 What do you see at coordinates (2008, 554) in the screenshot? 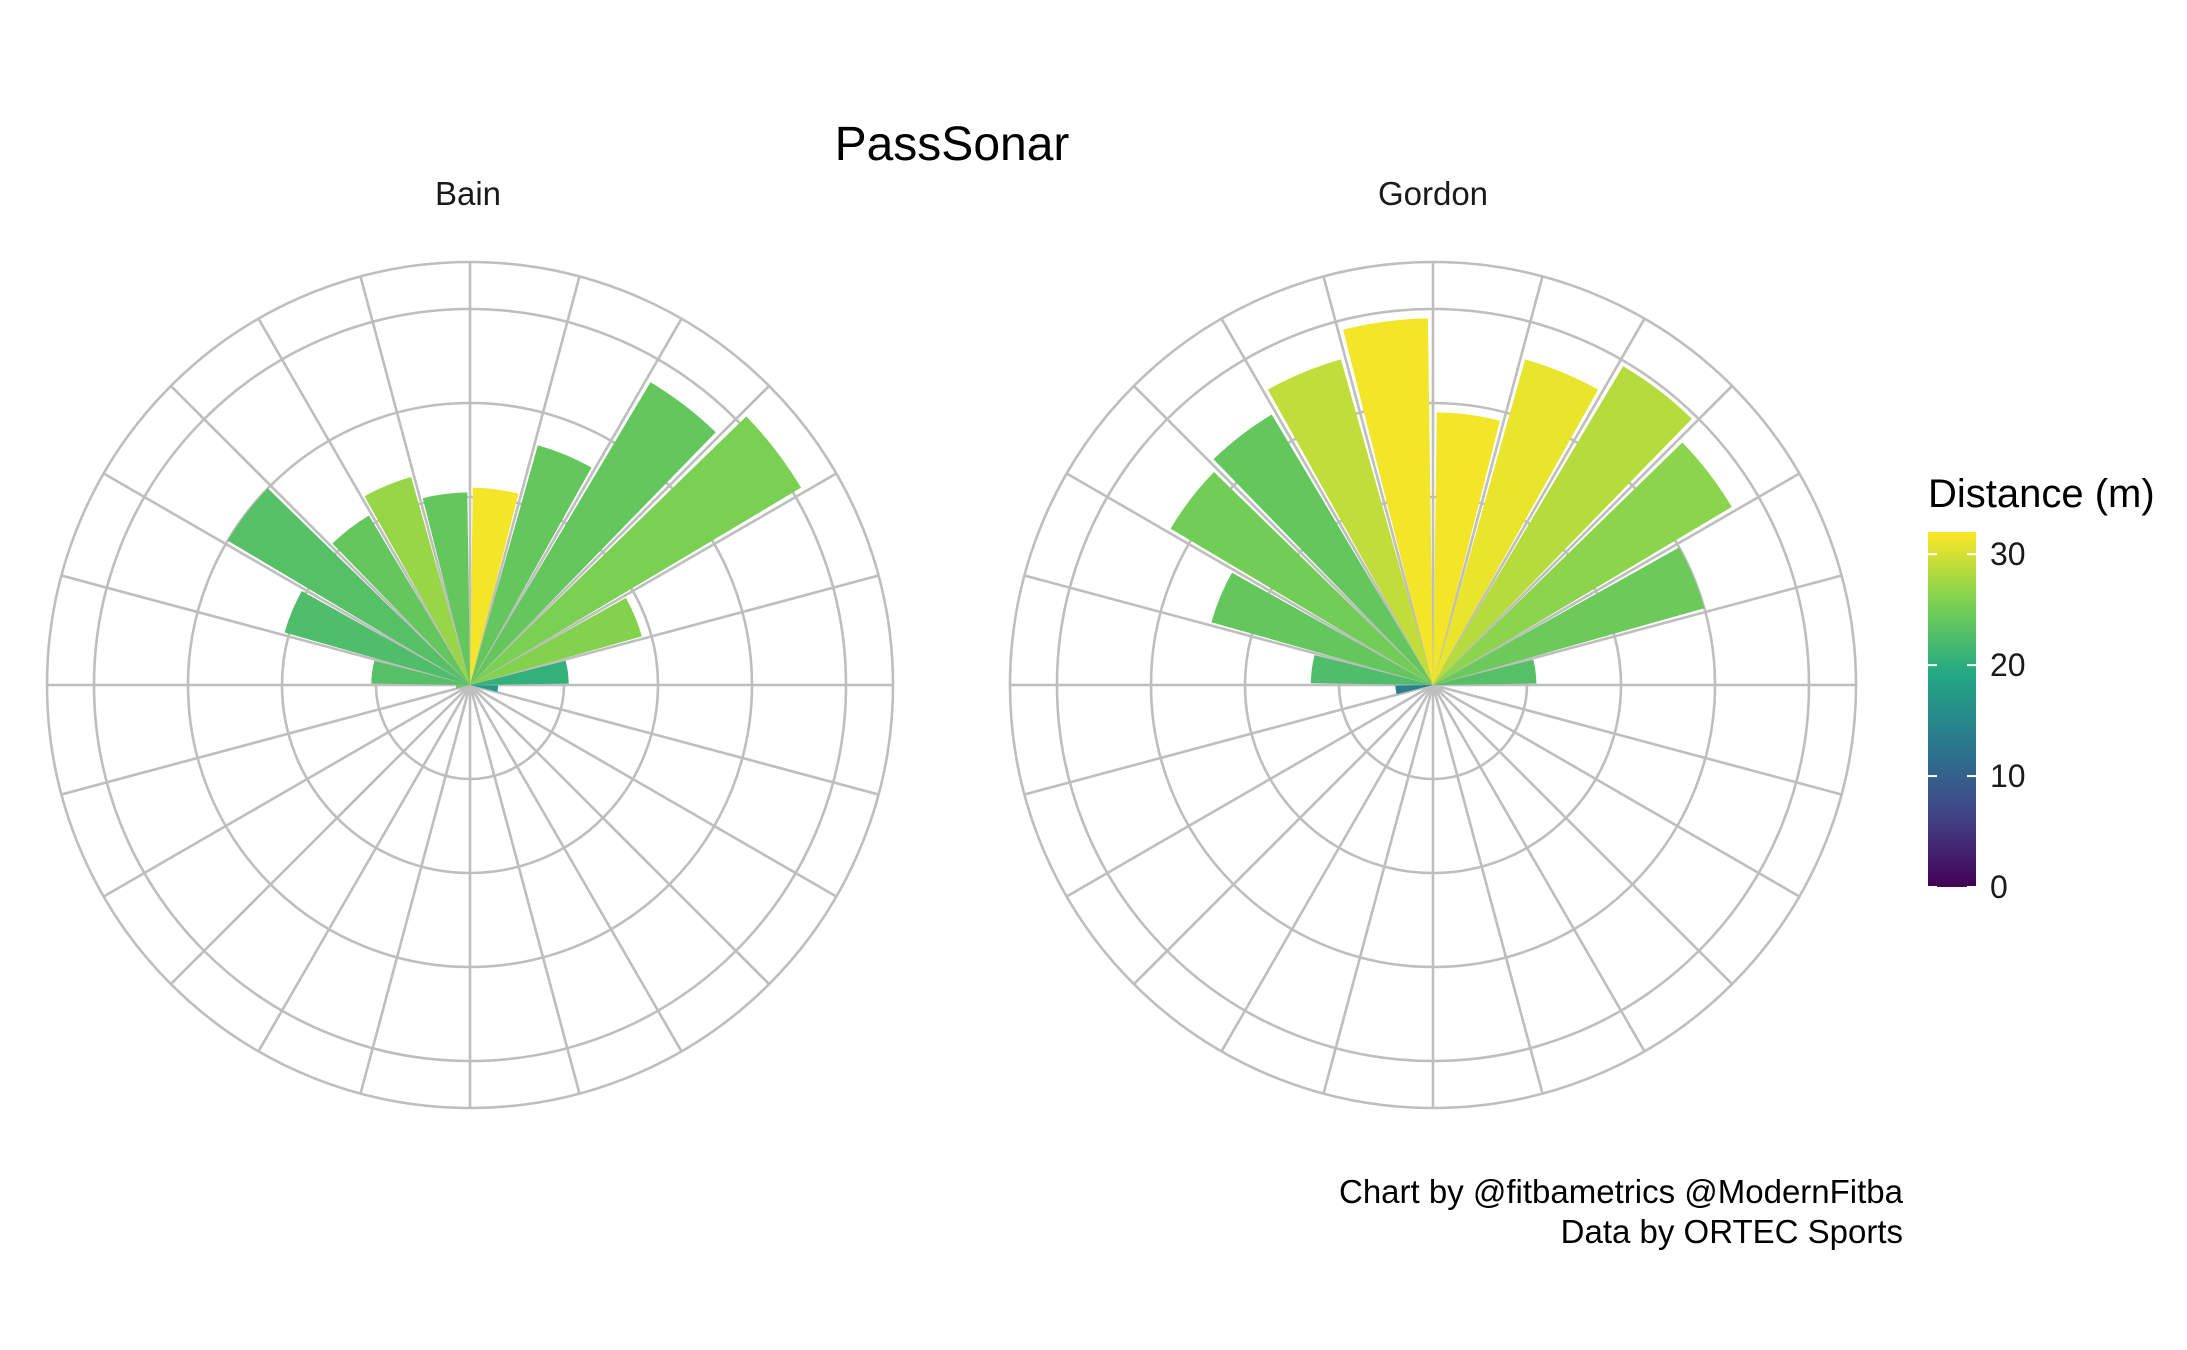
I see `legend-tick-label: 30` at bounding box center [2008, 554].